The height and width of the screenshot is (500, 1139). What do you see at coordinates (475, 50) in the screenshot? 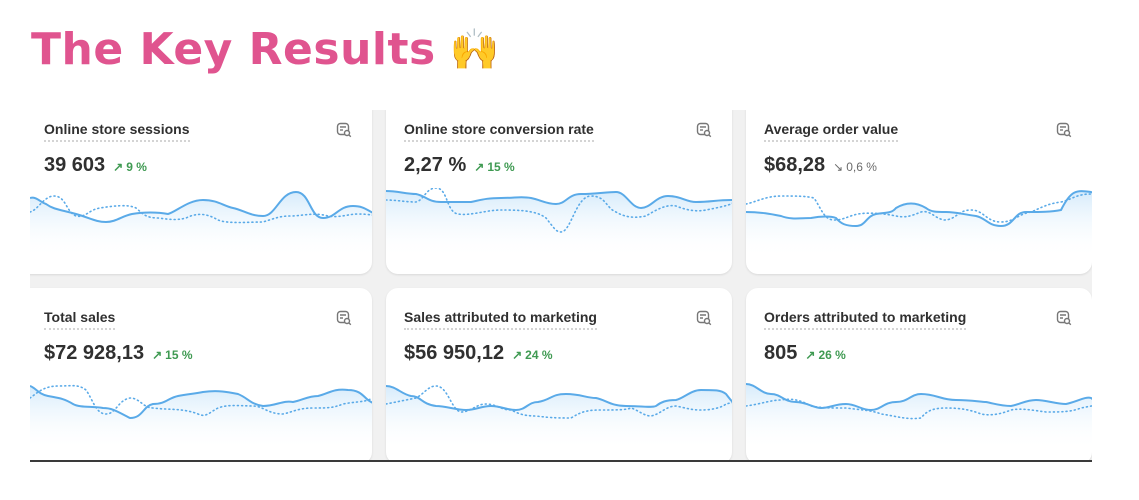
I see `raising-hands-icon: 🙌` at bounding box center [475, 50].